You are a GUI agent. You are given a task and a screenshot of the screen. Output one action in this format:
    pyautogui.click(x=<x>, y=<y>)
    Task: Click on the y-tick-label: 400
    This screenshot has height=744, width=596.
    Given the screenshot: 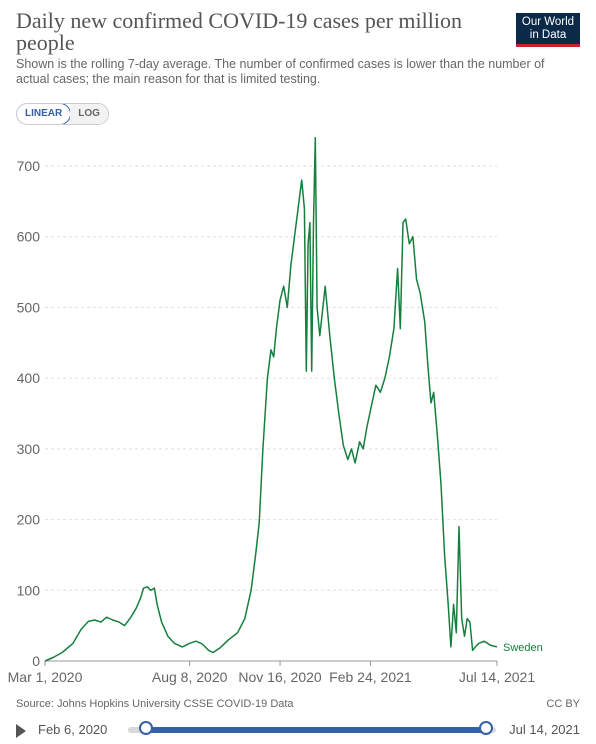 What is the action you would take?
    pyautogui.click(x=29, y=378)
    